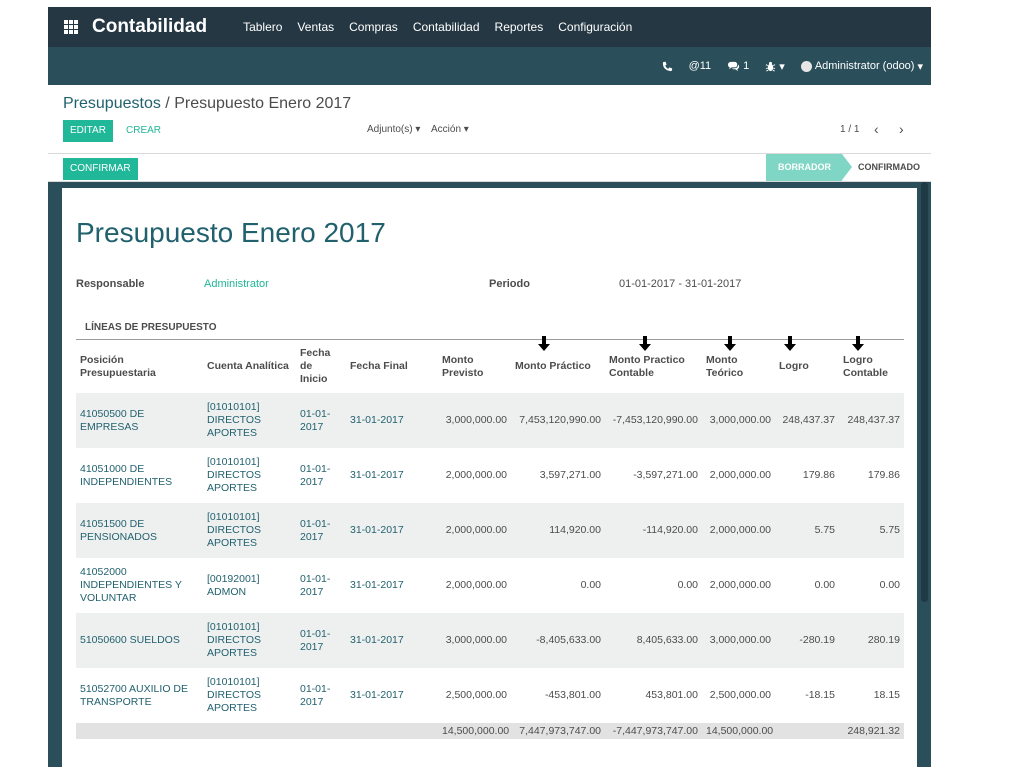 The image size is (1023, 767). I want to click on cell-monto-practico: 114,920.00, so click(558, 530).